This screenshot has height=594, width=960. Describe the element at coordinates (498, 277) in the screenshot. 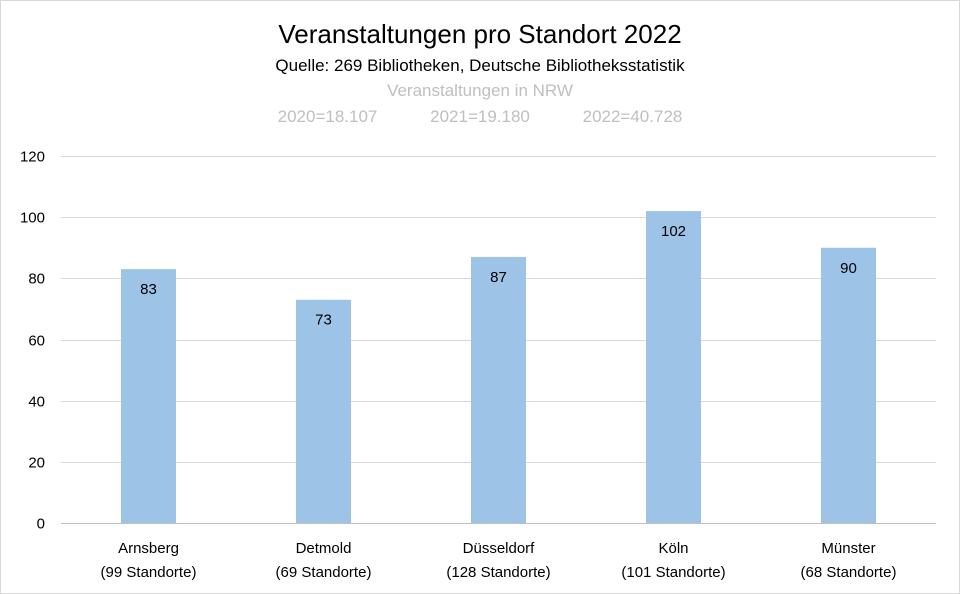

I see `data-label: 87` at that location.